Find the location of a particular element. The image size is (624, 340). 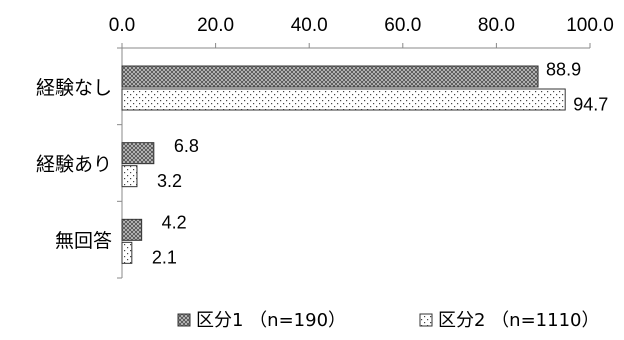

category-label: 経験あり is located at coordinates (74, 165).